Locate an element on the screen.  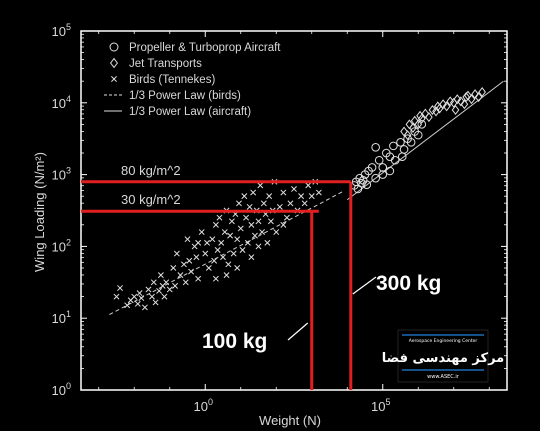
logo-top-text: Aerospace Engineering Center is located at coordinates (443, 341).